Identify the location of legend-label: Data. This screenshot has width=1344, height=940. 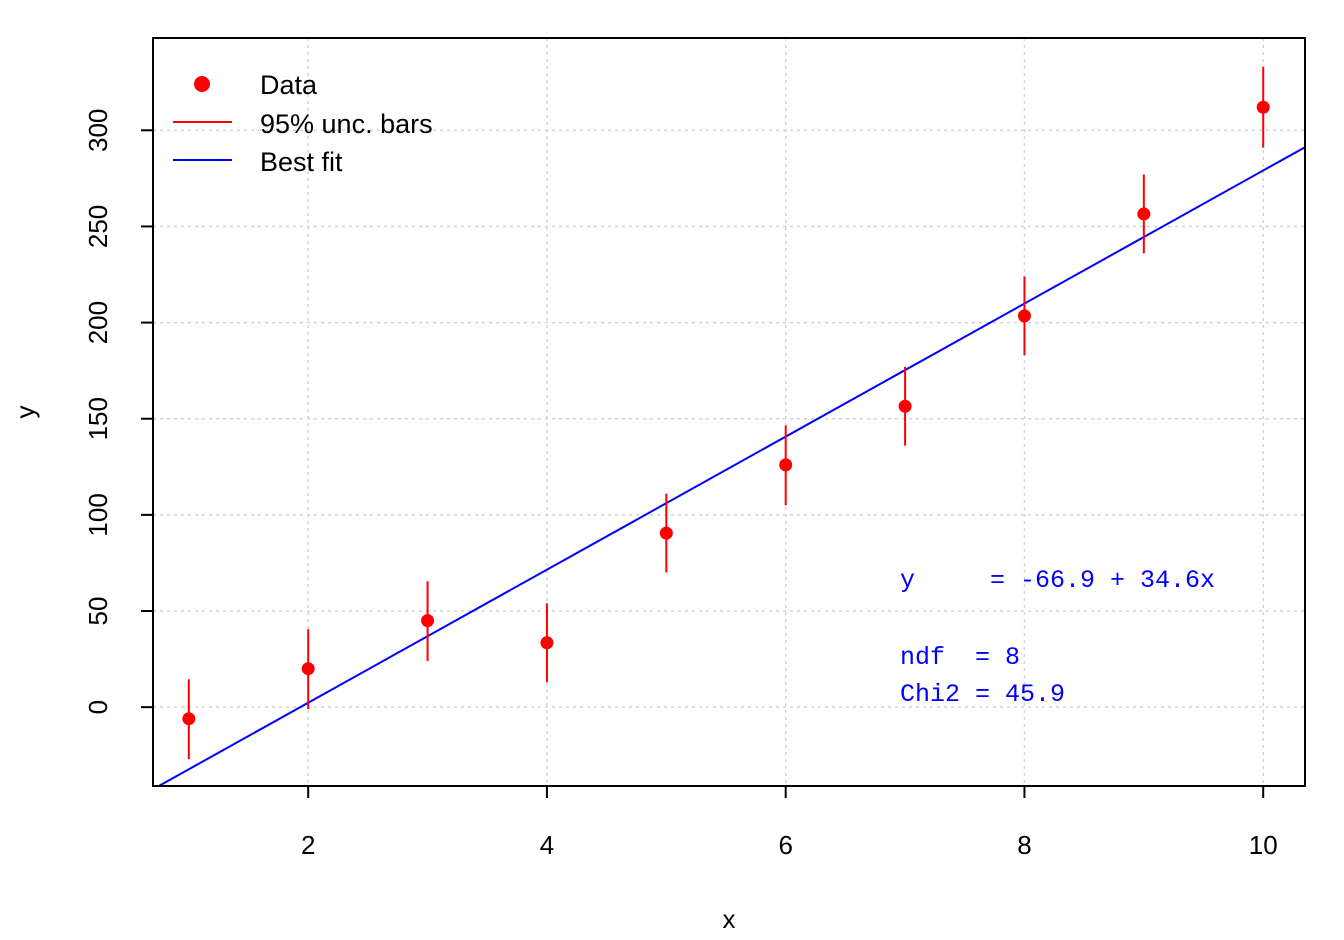
(289, 85).